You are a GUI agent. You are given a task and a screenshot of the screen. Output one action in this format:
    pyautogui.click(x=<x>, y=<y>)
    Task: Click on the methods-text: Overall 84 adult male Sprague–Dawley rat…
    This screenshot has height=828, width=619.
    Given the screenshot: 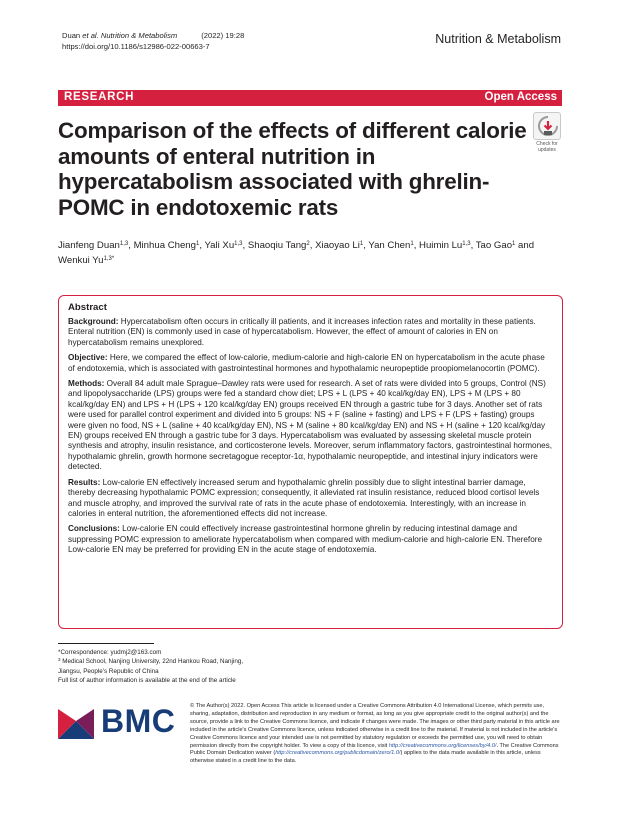 What is the action you would take?
    pyautogui.click(x=310, y=425)
    